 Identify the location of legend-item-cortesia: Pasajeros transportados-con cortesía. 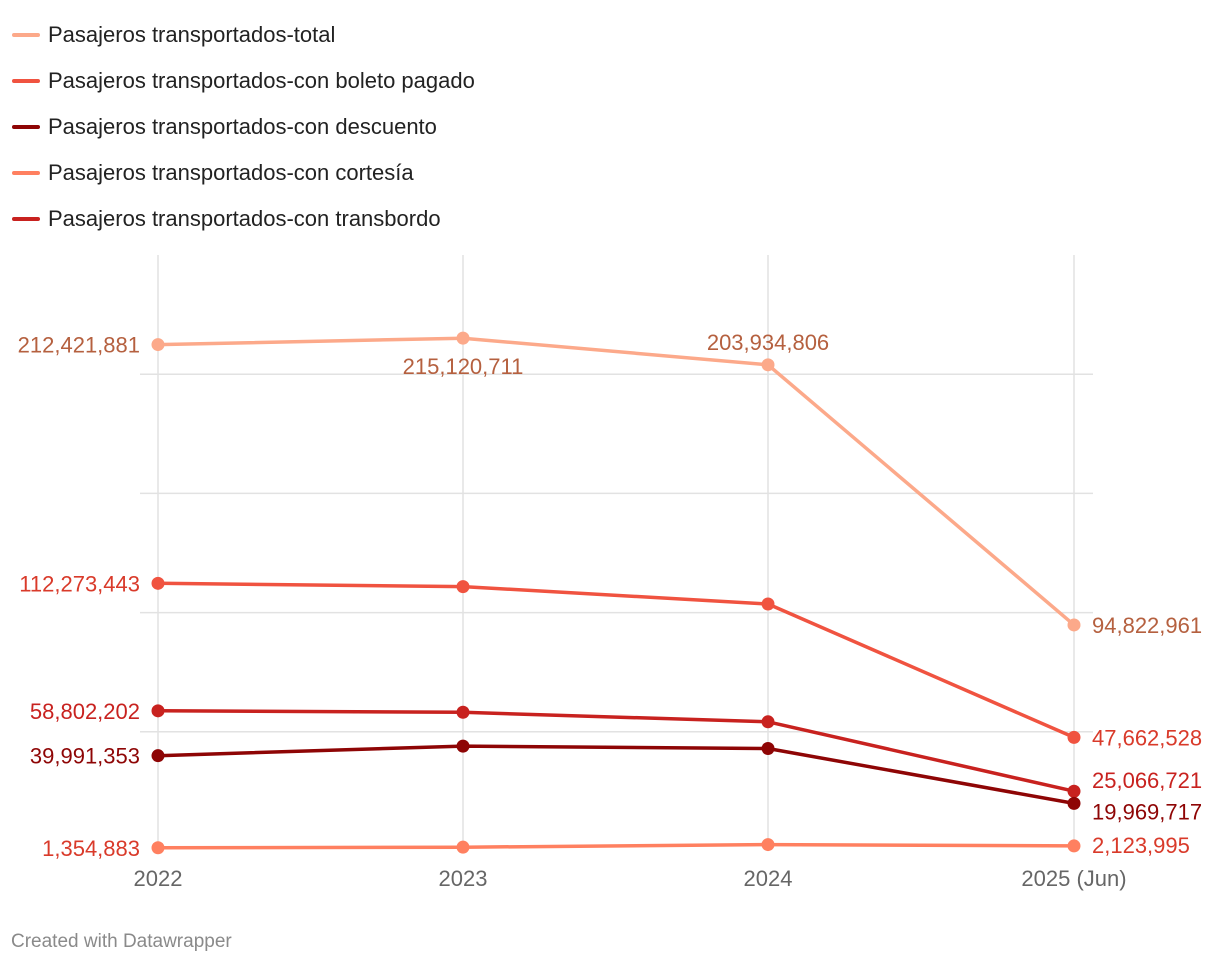
(243, 173).